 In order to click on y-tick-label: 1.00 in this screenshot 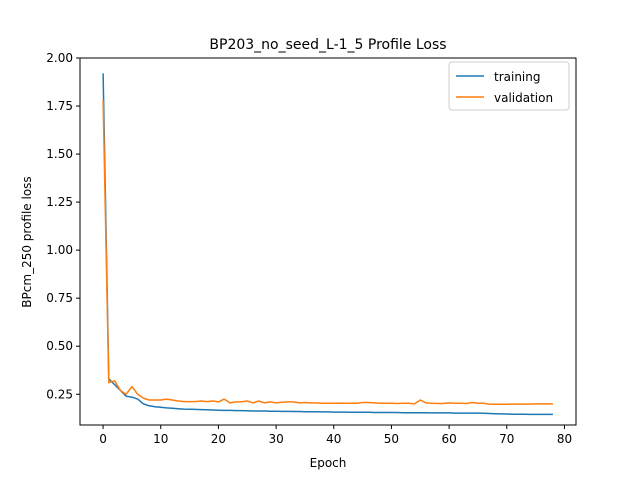, I will do `click(59, 250)`.